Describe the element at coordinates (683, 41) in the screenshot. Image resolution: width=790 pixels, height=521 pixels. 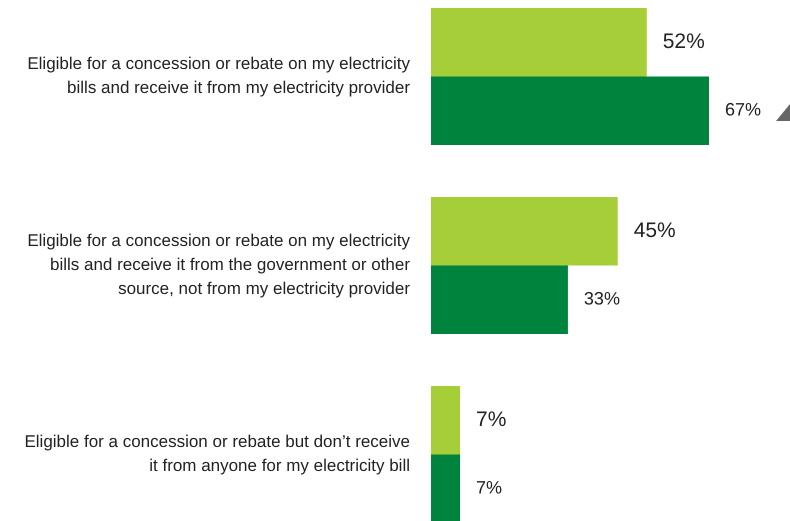
I see `data-label: 52%` at that location.